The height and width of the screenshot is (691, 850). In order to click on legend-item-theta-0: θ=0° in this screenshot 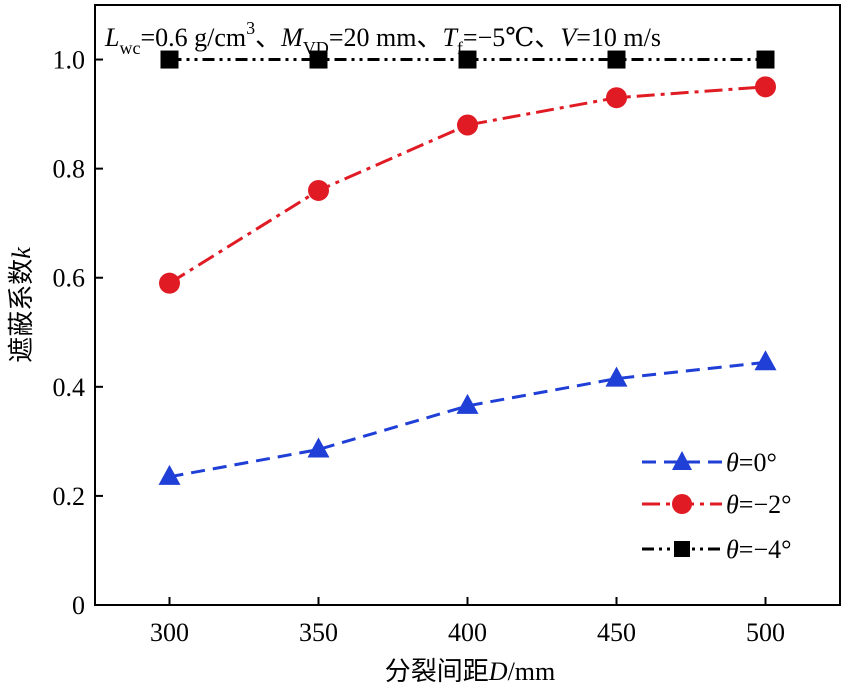, I will do `click(709, 462)`.